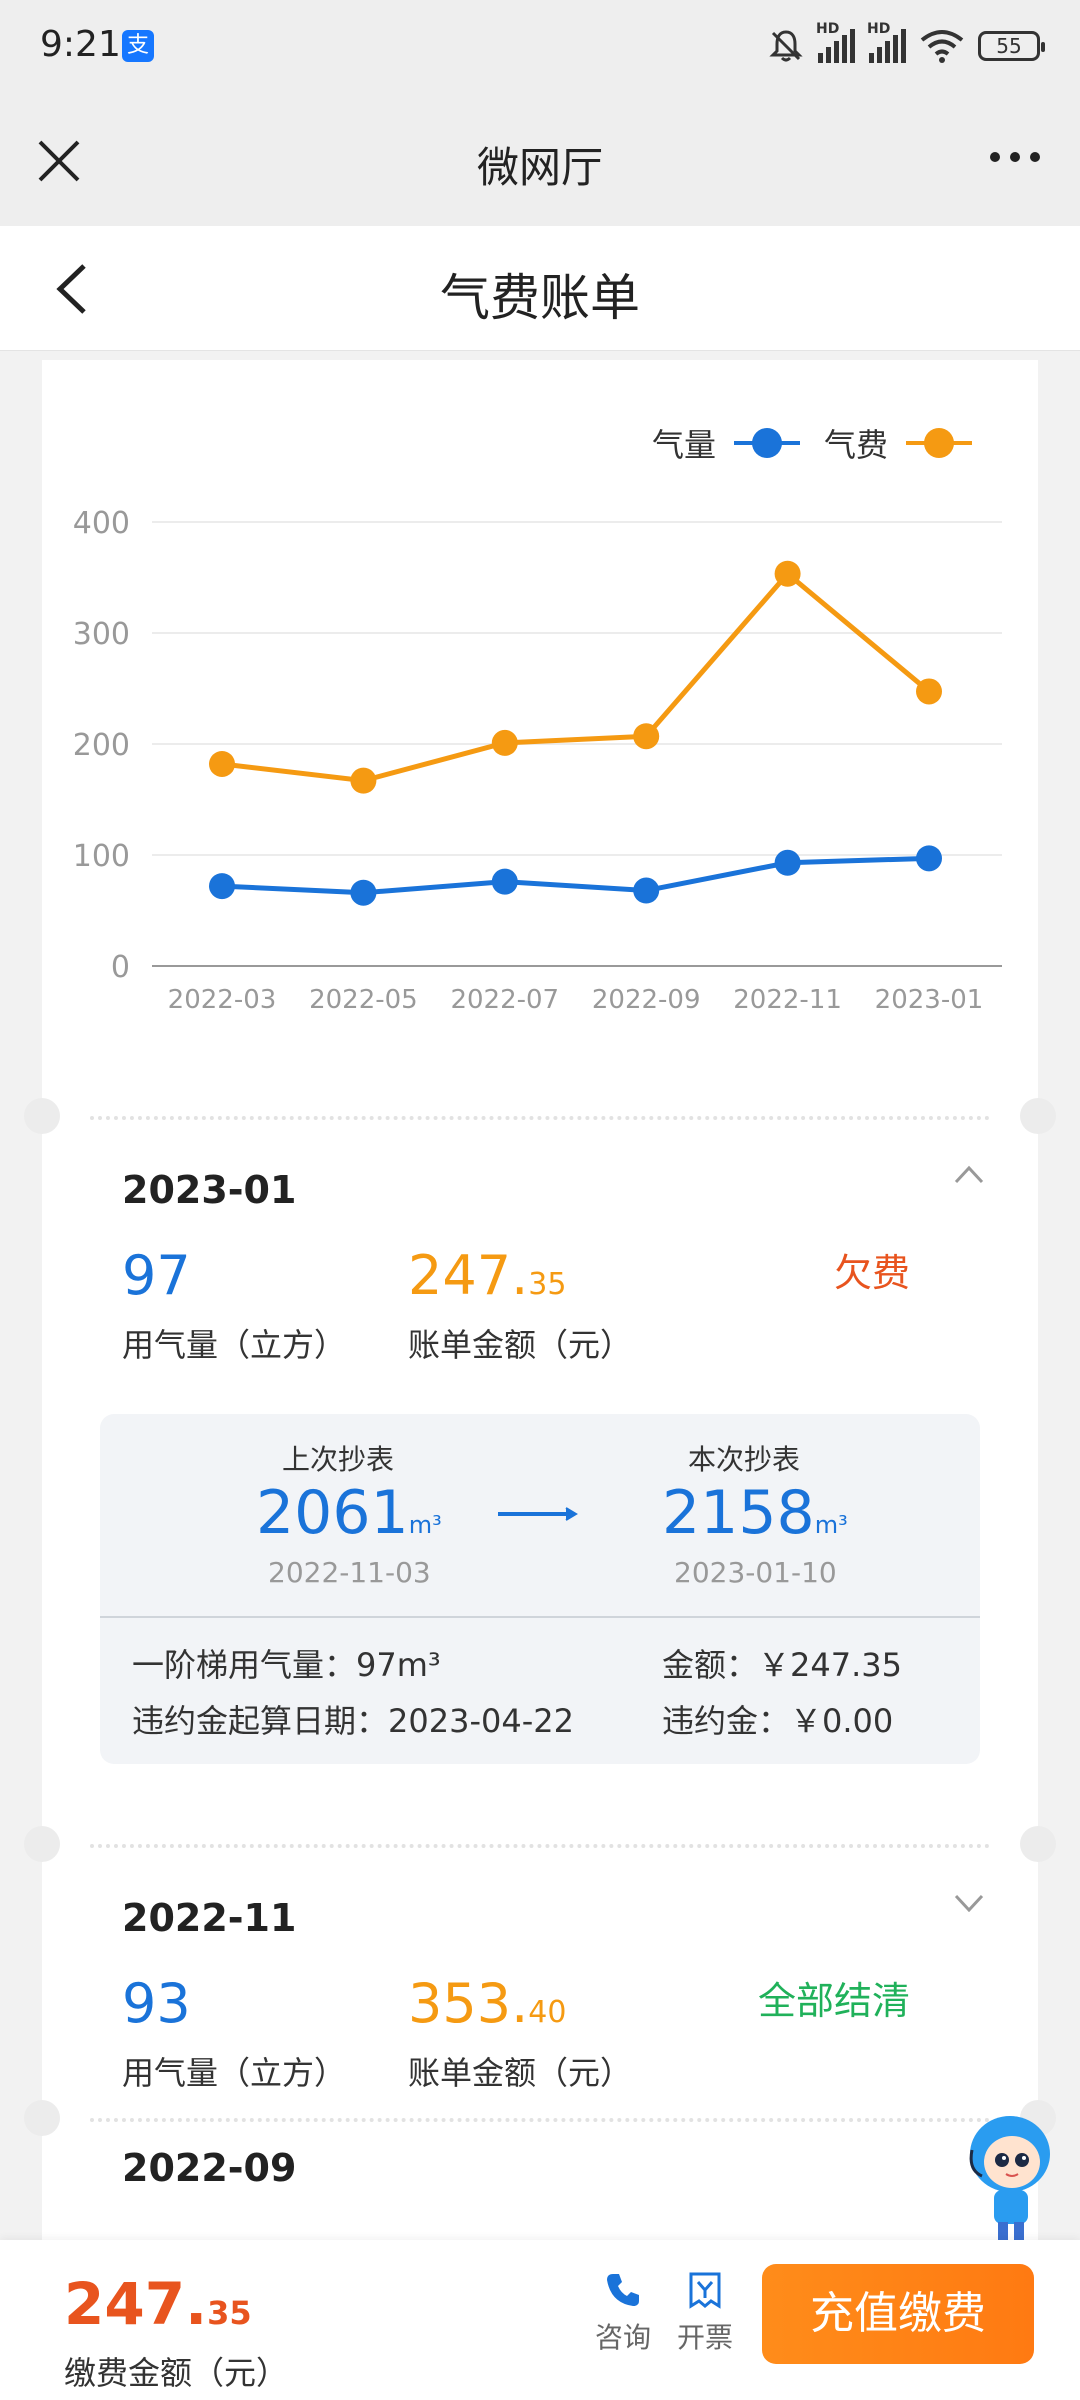  I want to click on y-tick-label: 400, so click(101, 523).